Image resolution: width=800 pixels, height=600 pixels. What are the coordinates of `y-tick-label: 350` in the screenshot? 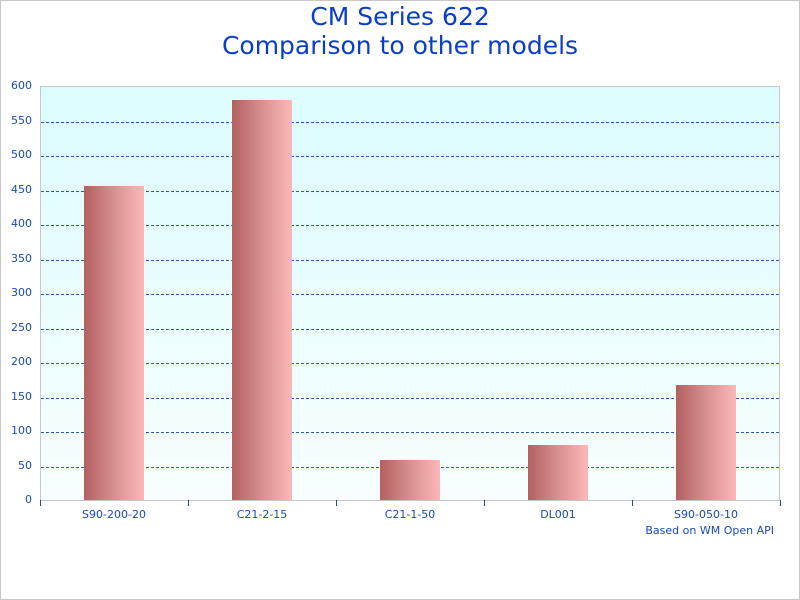 It's located at (21, 258).